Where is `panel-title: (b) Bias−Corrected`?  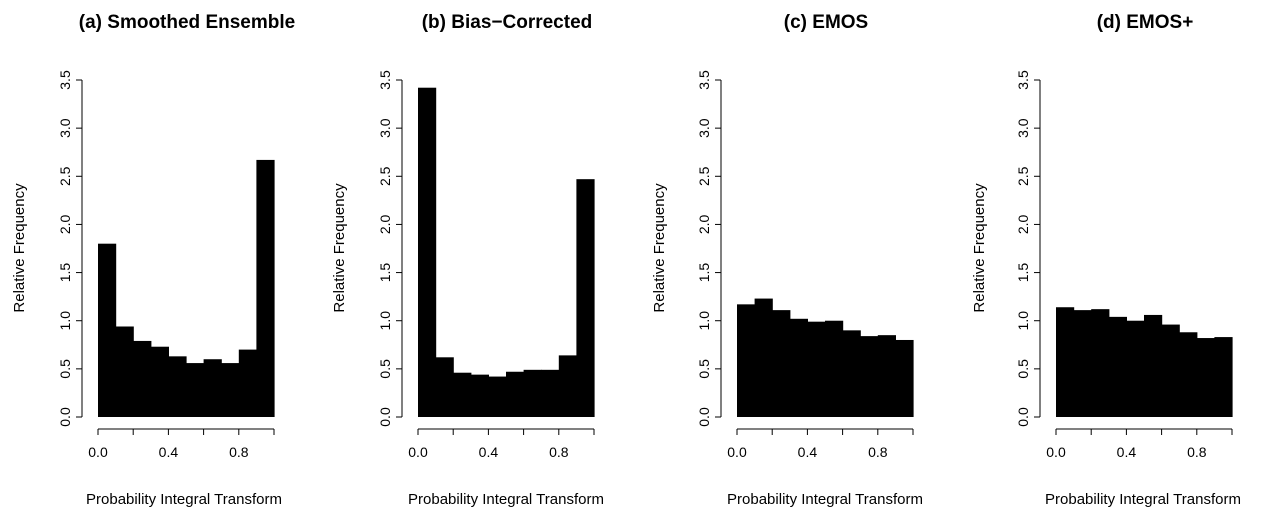 panel-title: (b) Bias−Corrected is located at coordinates (507, 22).